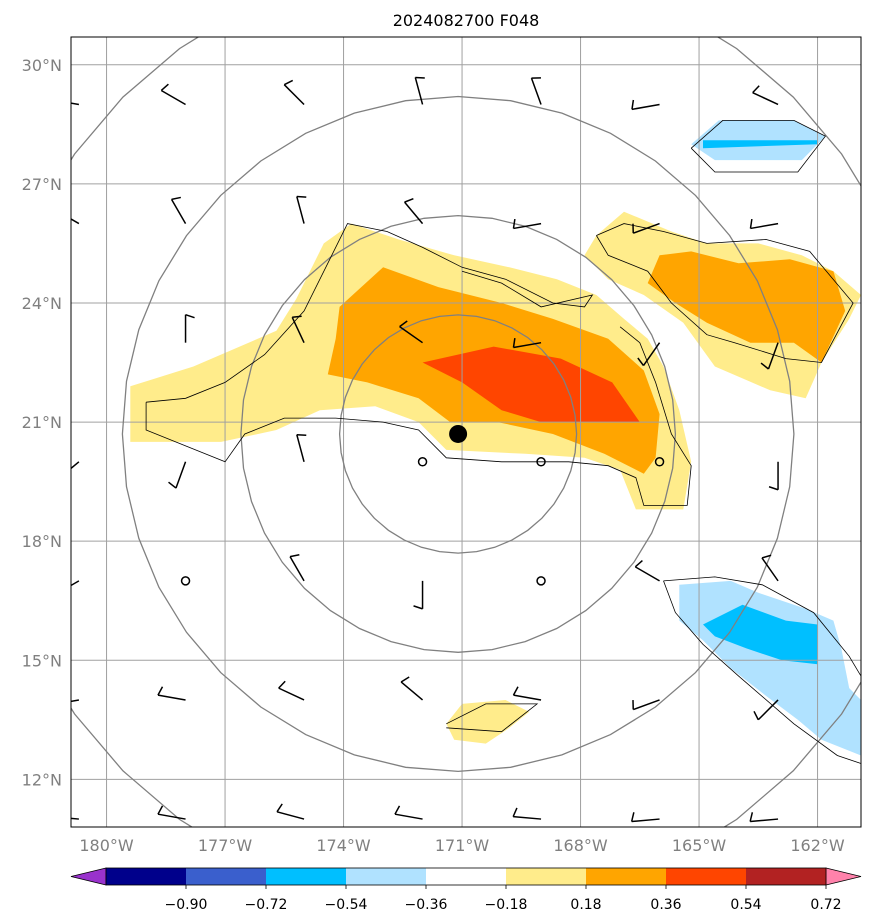  Describe the element at coordinates (88, 876) in the screenshot. I see `colorbar-extend-low` at that location.